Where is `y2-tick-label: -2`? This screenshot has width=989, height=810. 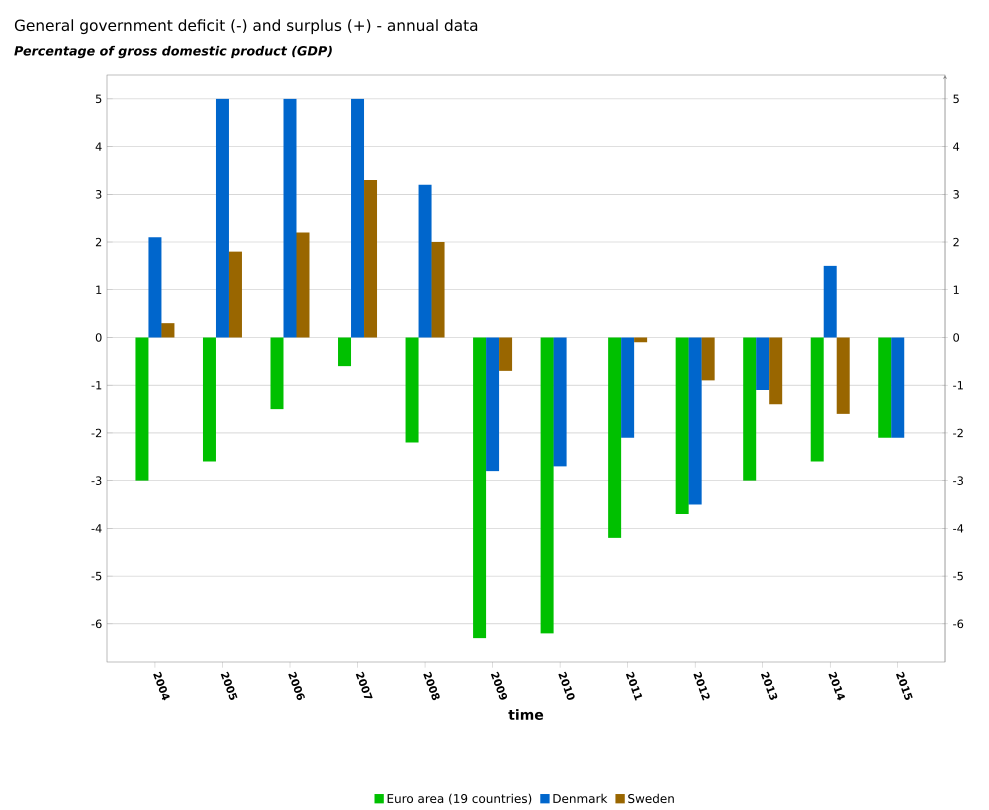 y2-tick-label: -2 is located at coordinates (958, 433).